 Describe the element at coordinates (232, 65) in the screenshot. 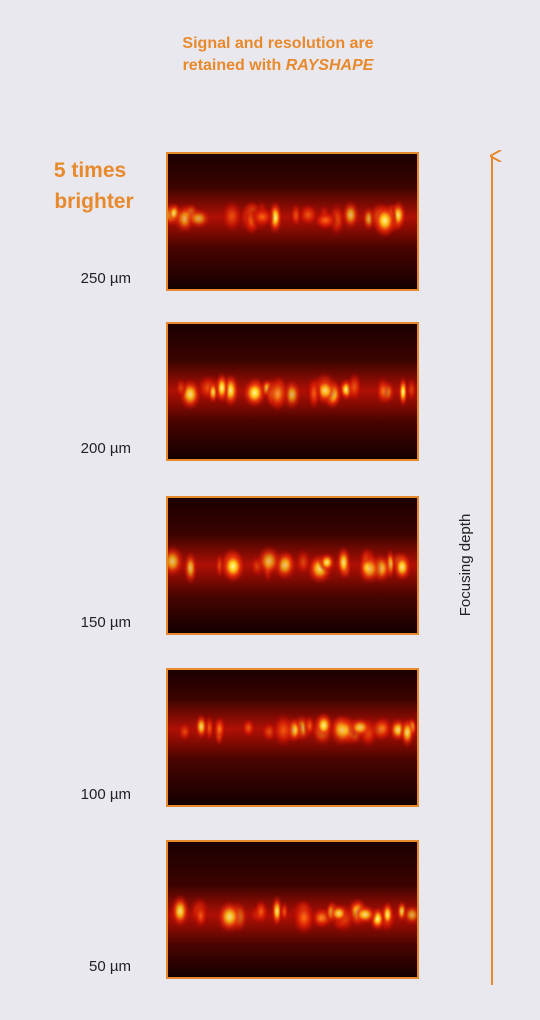

I see `header-prefix: retained with` at that location.